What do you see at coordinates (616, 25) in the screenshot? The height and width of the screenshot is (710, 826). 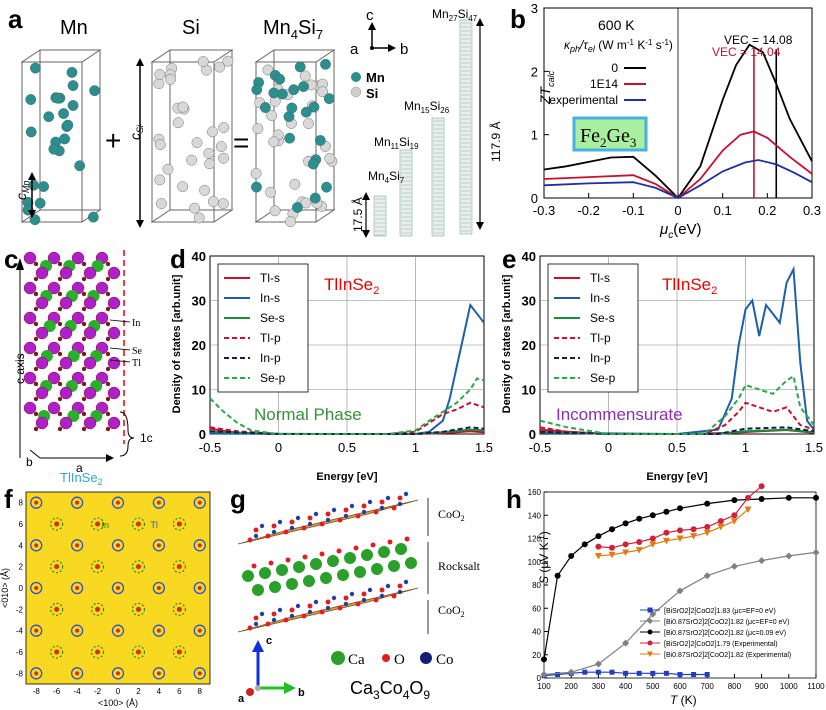 I see `b-title: 600 K` at bounding box center [616, 25].